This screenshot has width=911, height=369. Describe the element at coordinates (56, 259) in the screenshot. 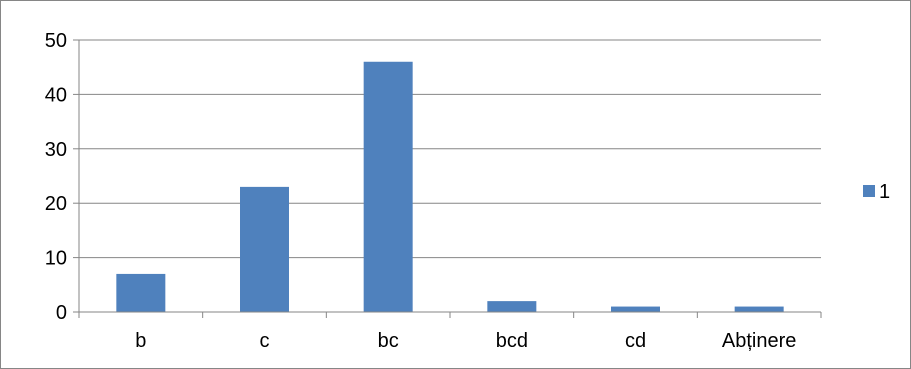

I see `y-tick-label-10: 10` at that location.